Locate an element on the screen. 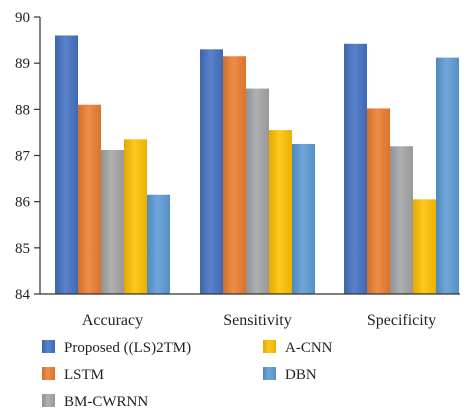 The width and height of the screenshot is (469, 419). legend-label: LSTM is located at coordinates (84, 375).